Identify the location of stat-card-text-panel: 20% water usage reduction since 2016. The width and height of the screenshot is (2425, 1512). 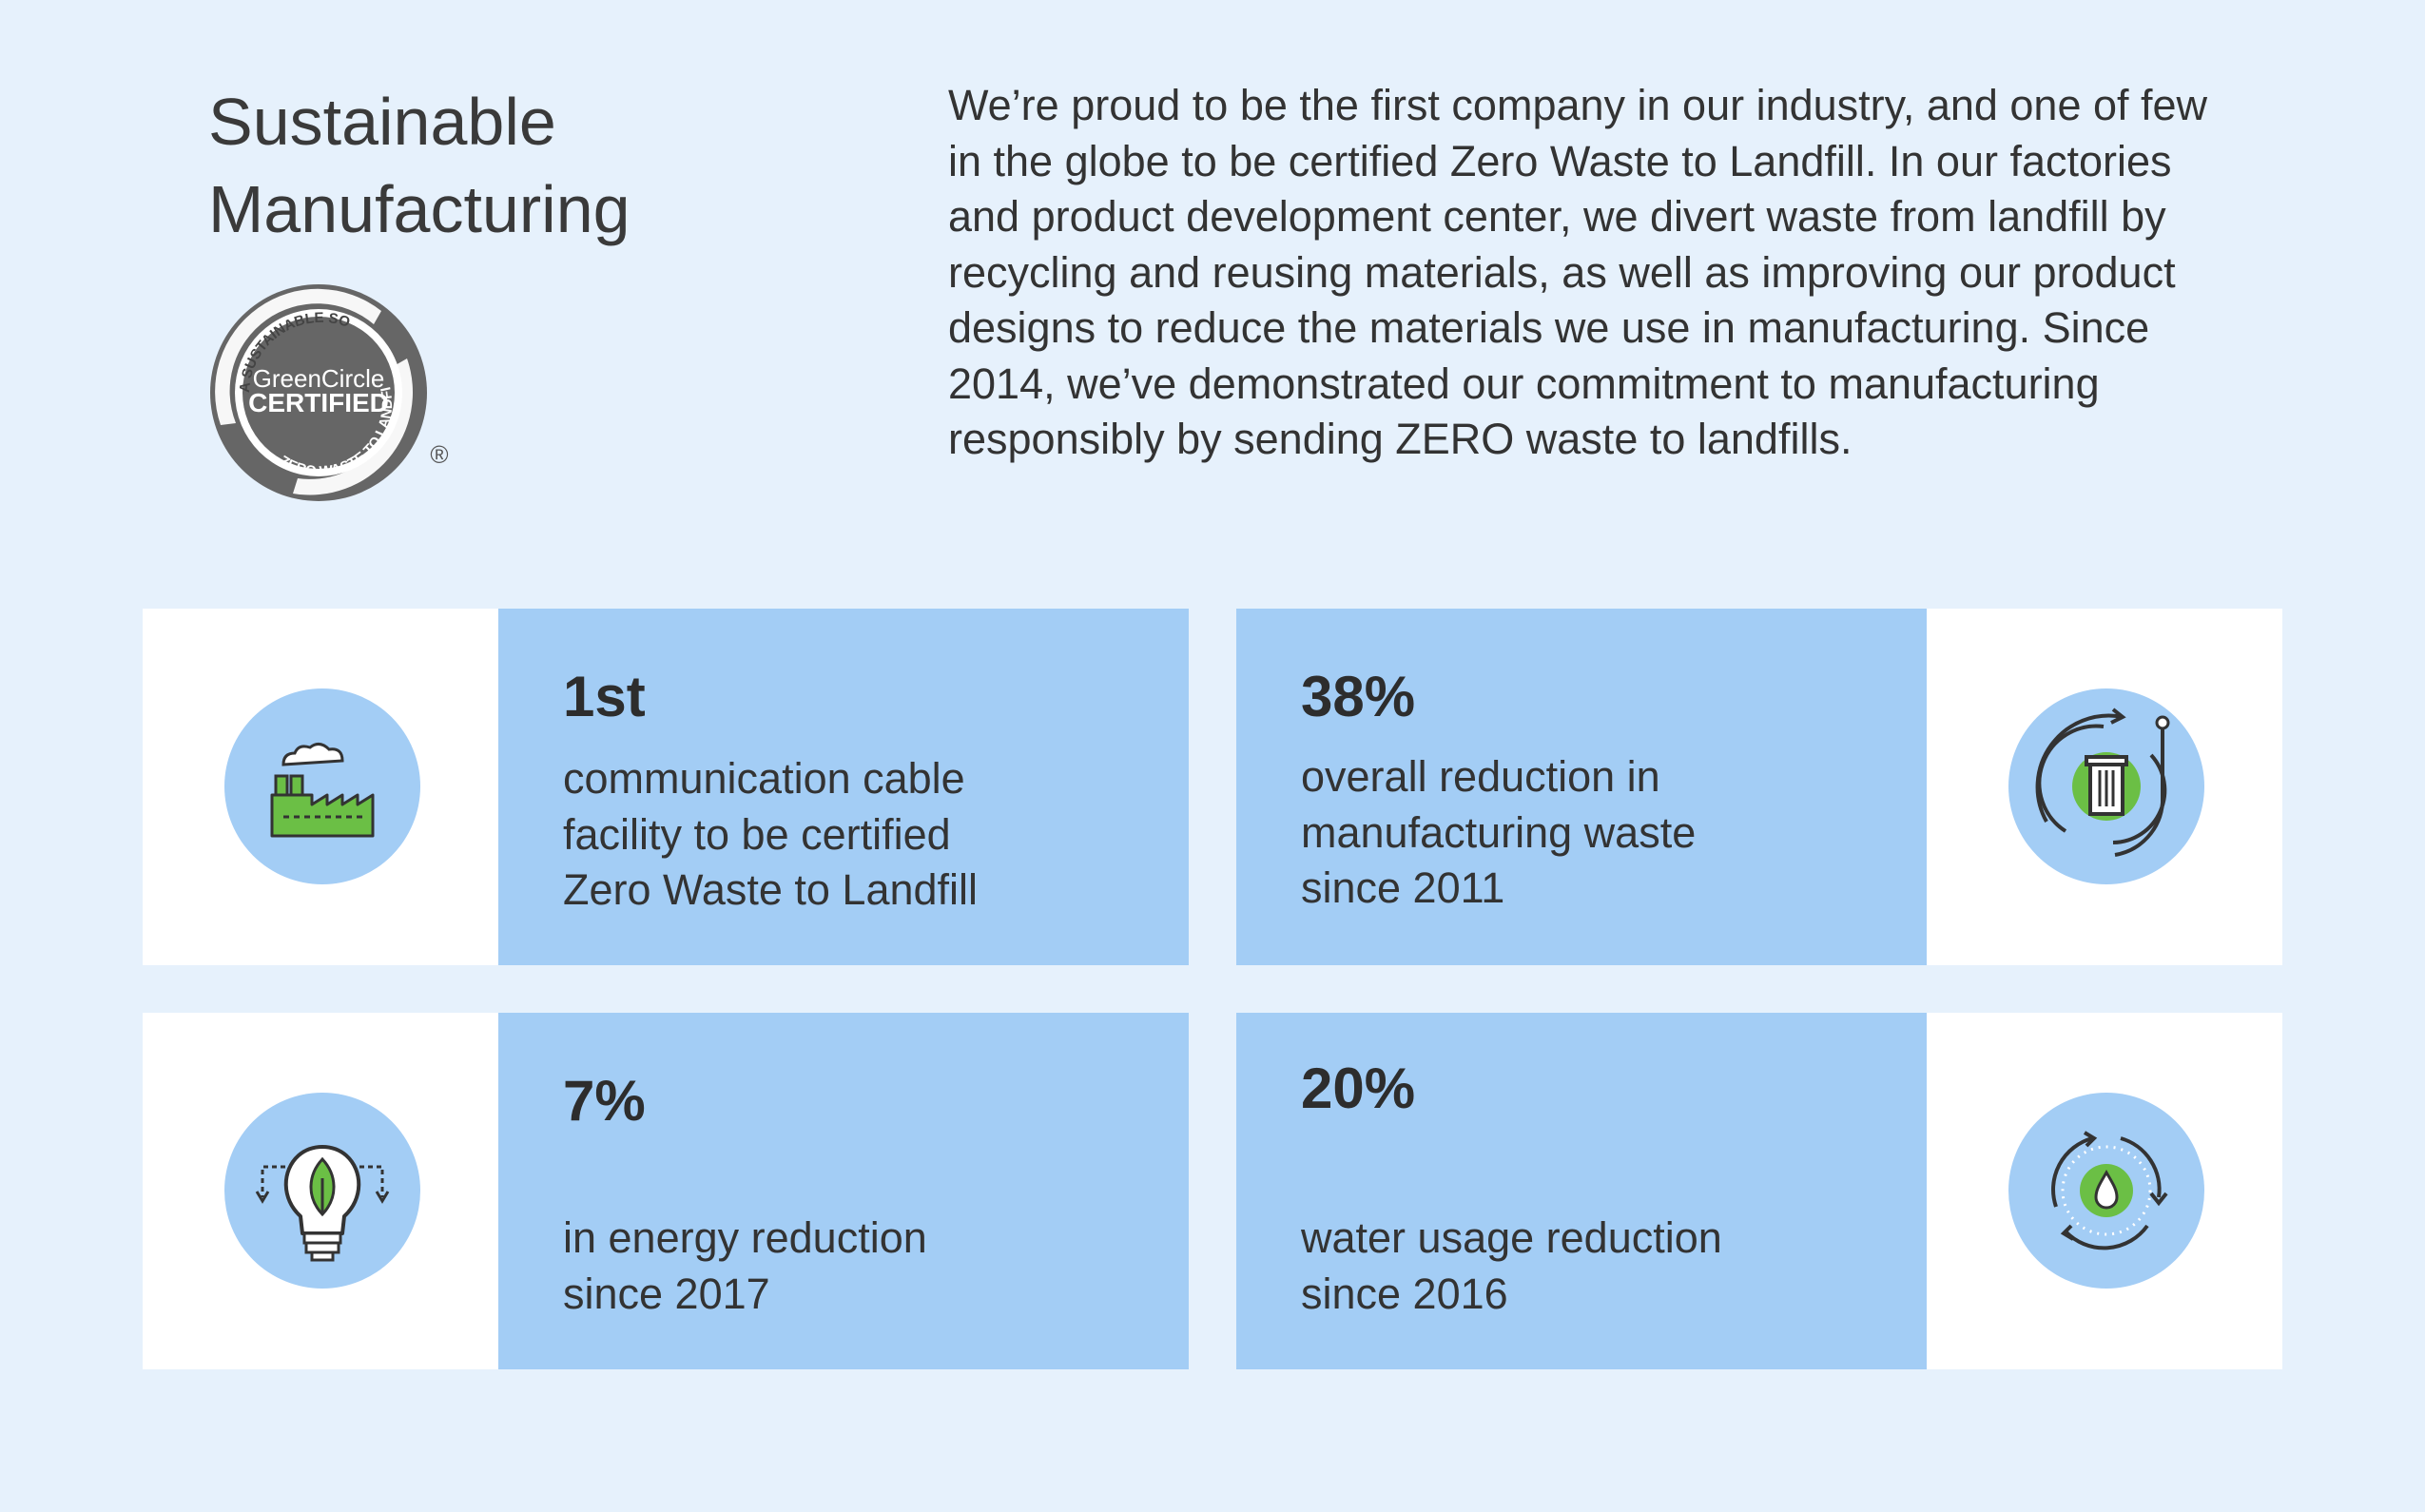
(1581, 1191).